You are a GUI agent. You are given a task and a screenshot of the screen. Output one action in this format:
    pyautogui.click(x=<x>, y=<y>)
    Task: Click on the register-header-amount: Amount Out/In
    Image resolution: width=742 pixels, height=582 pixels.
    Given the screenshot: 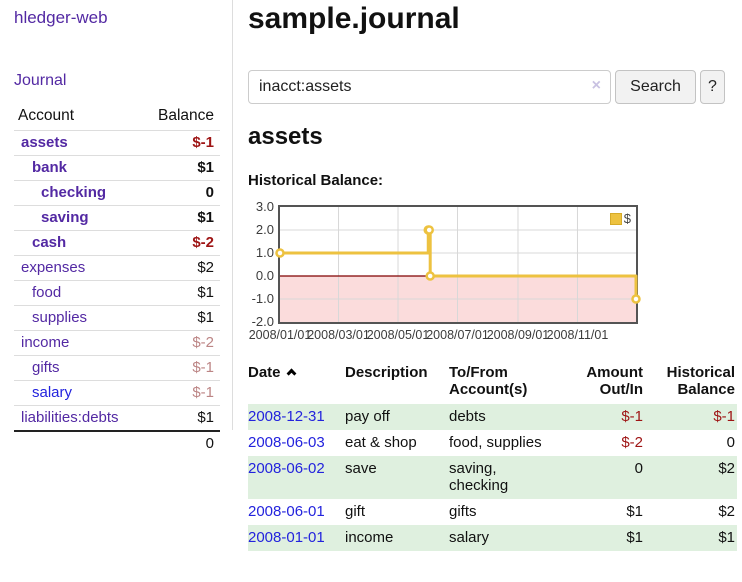 What is the action you would take?
    pyautogui.click(x=614, y=381)
    